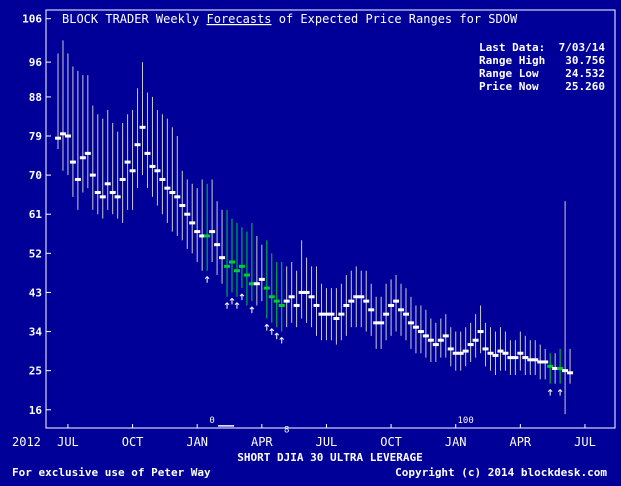 Image resolution: width=621 pixels, height=486 pixels. I want to click on info-label: Range Low, so click(509, 73).